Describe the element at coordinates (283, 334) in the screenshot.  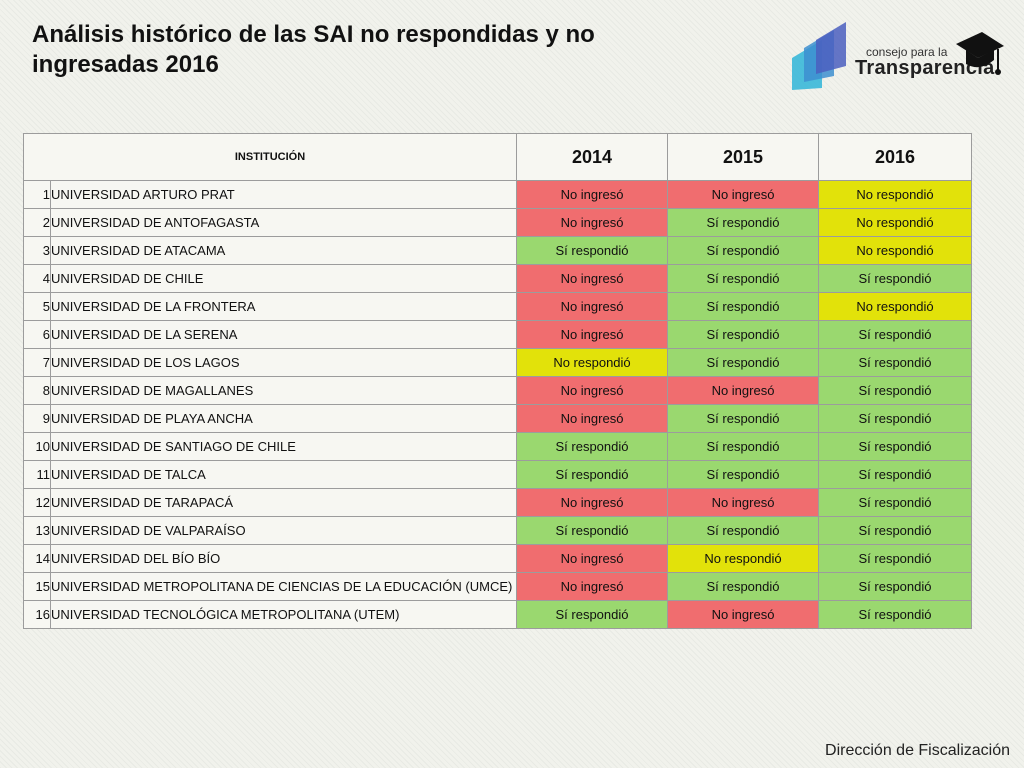
I see `institution-name: UNIVERSIDAD DE LA SERENA` at that location.